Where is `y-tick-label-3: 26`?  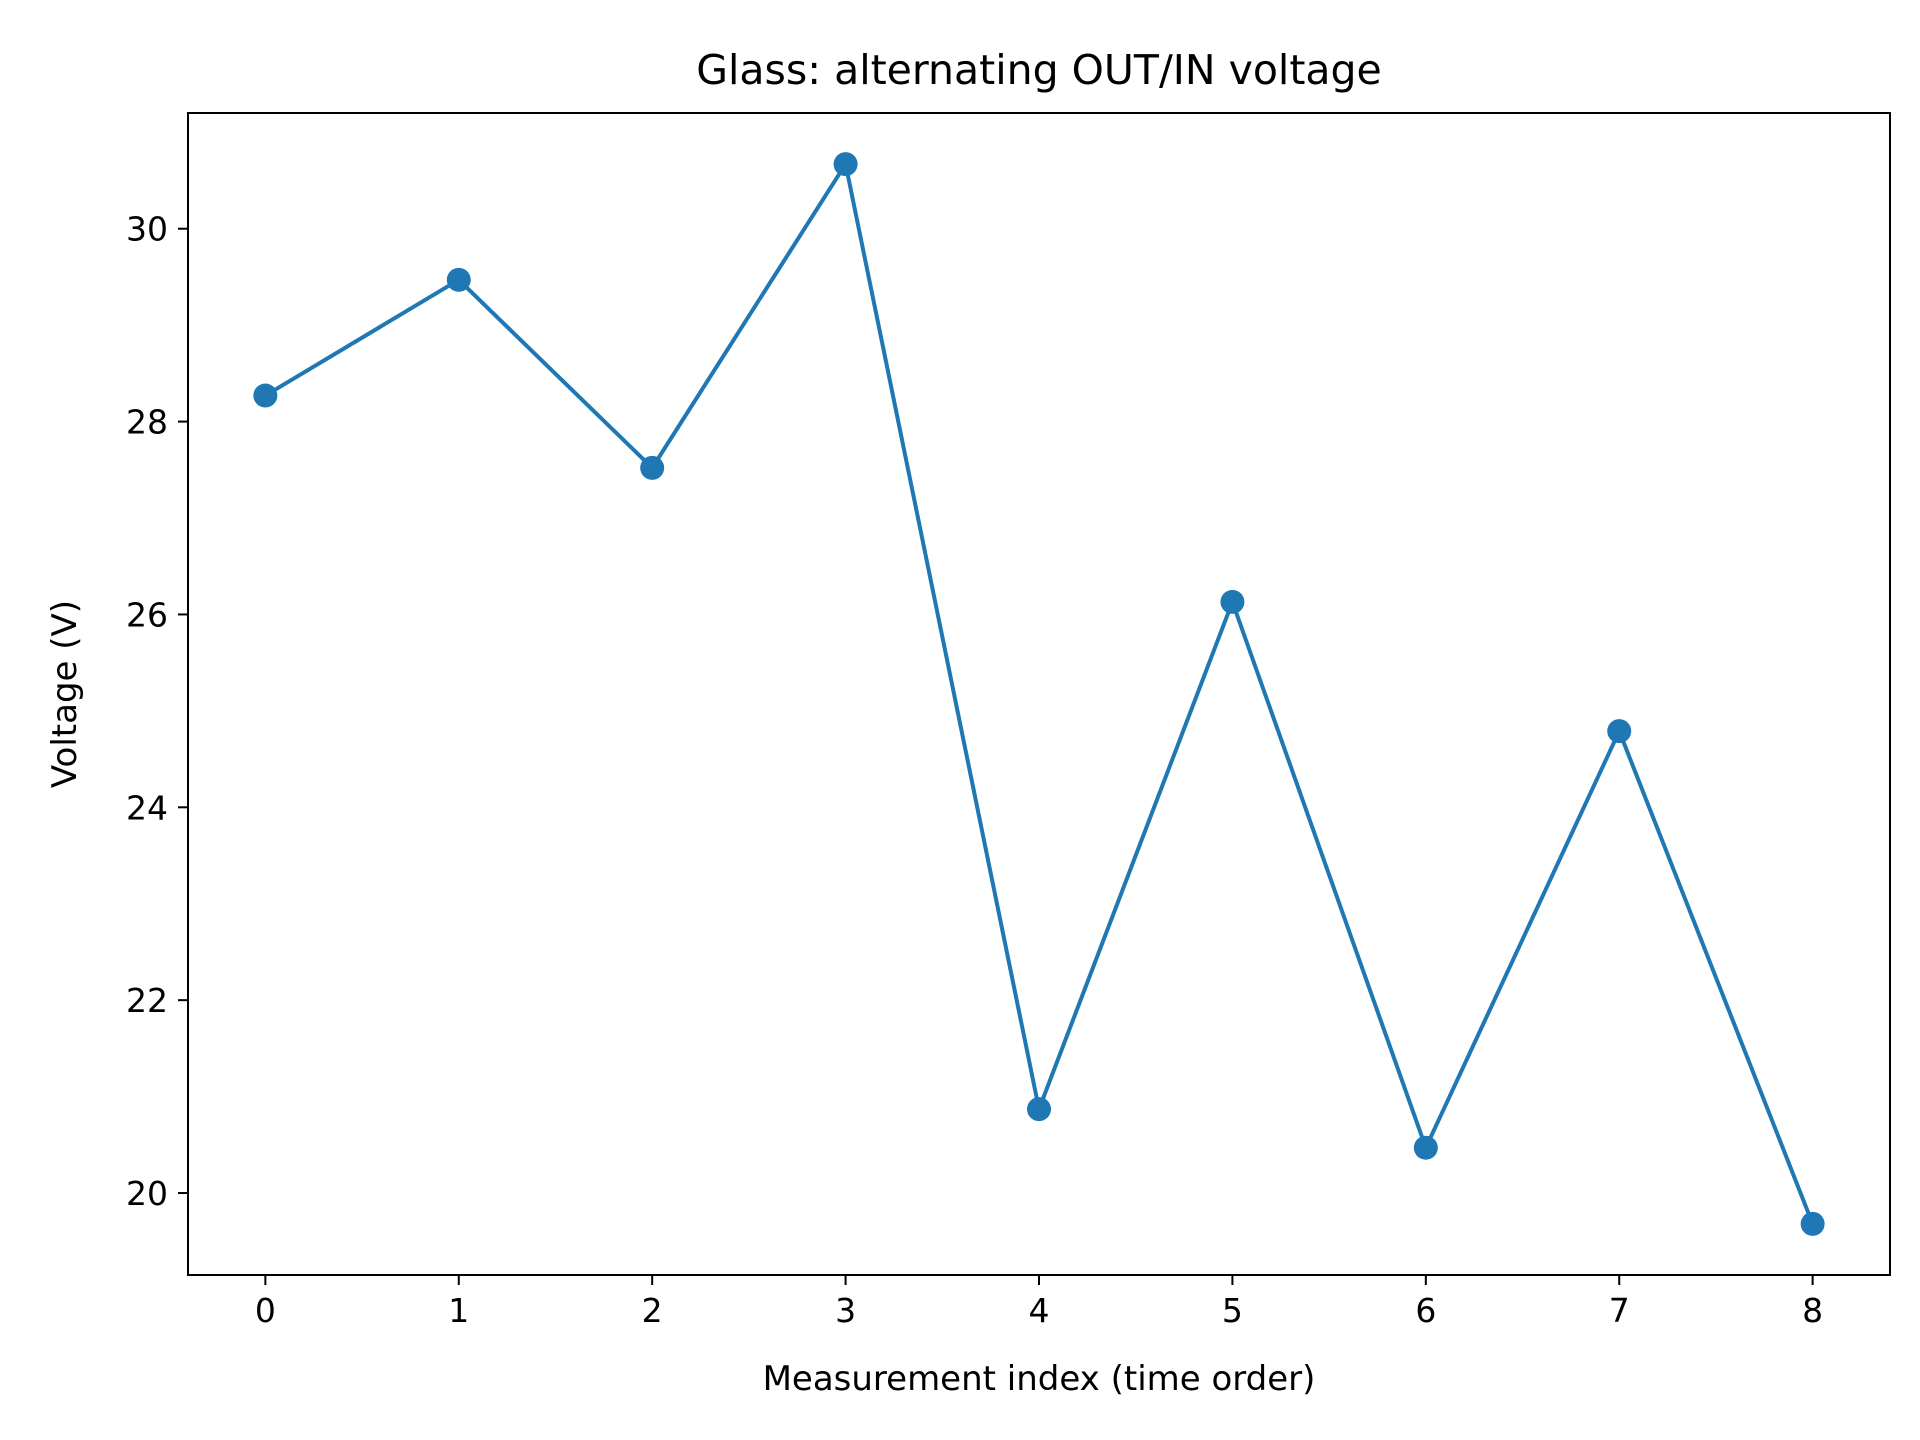
y-tick-label-3: 26 is located at coordinates (147, 614).